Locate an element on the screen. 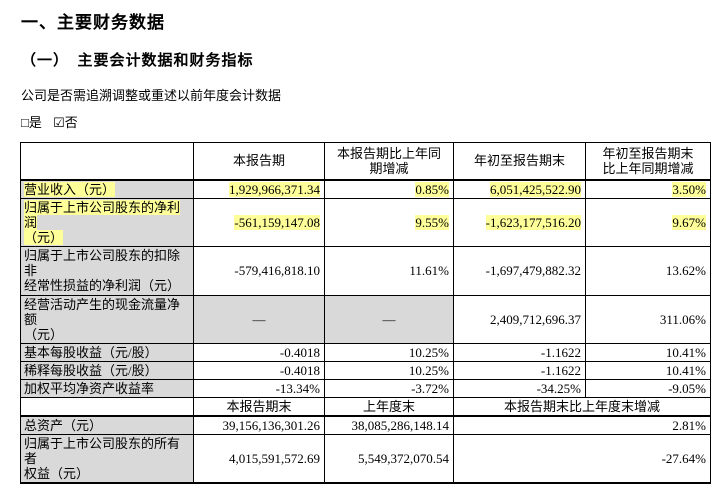 Image resolution: width=717 pixels, height=484 pixels. value-text: 9.55% is located at coordinates (432, 223).